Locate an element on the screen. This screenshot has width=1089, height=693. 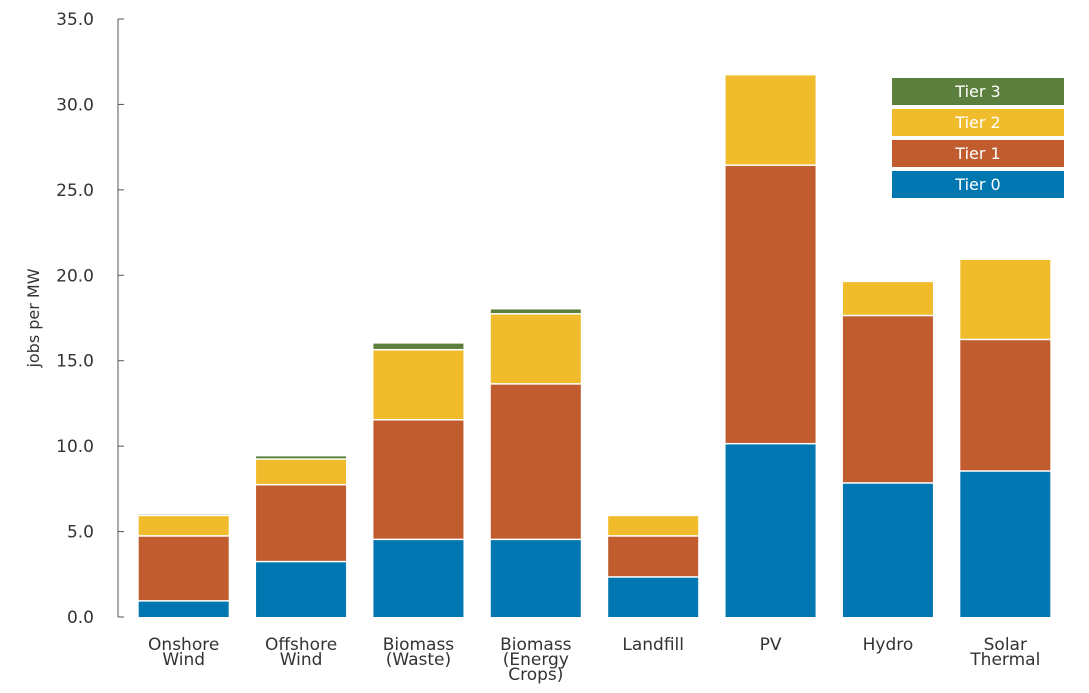
x-category-label: PV is located at coordinates (771, 645).